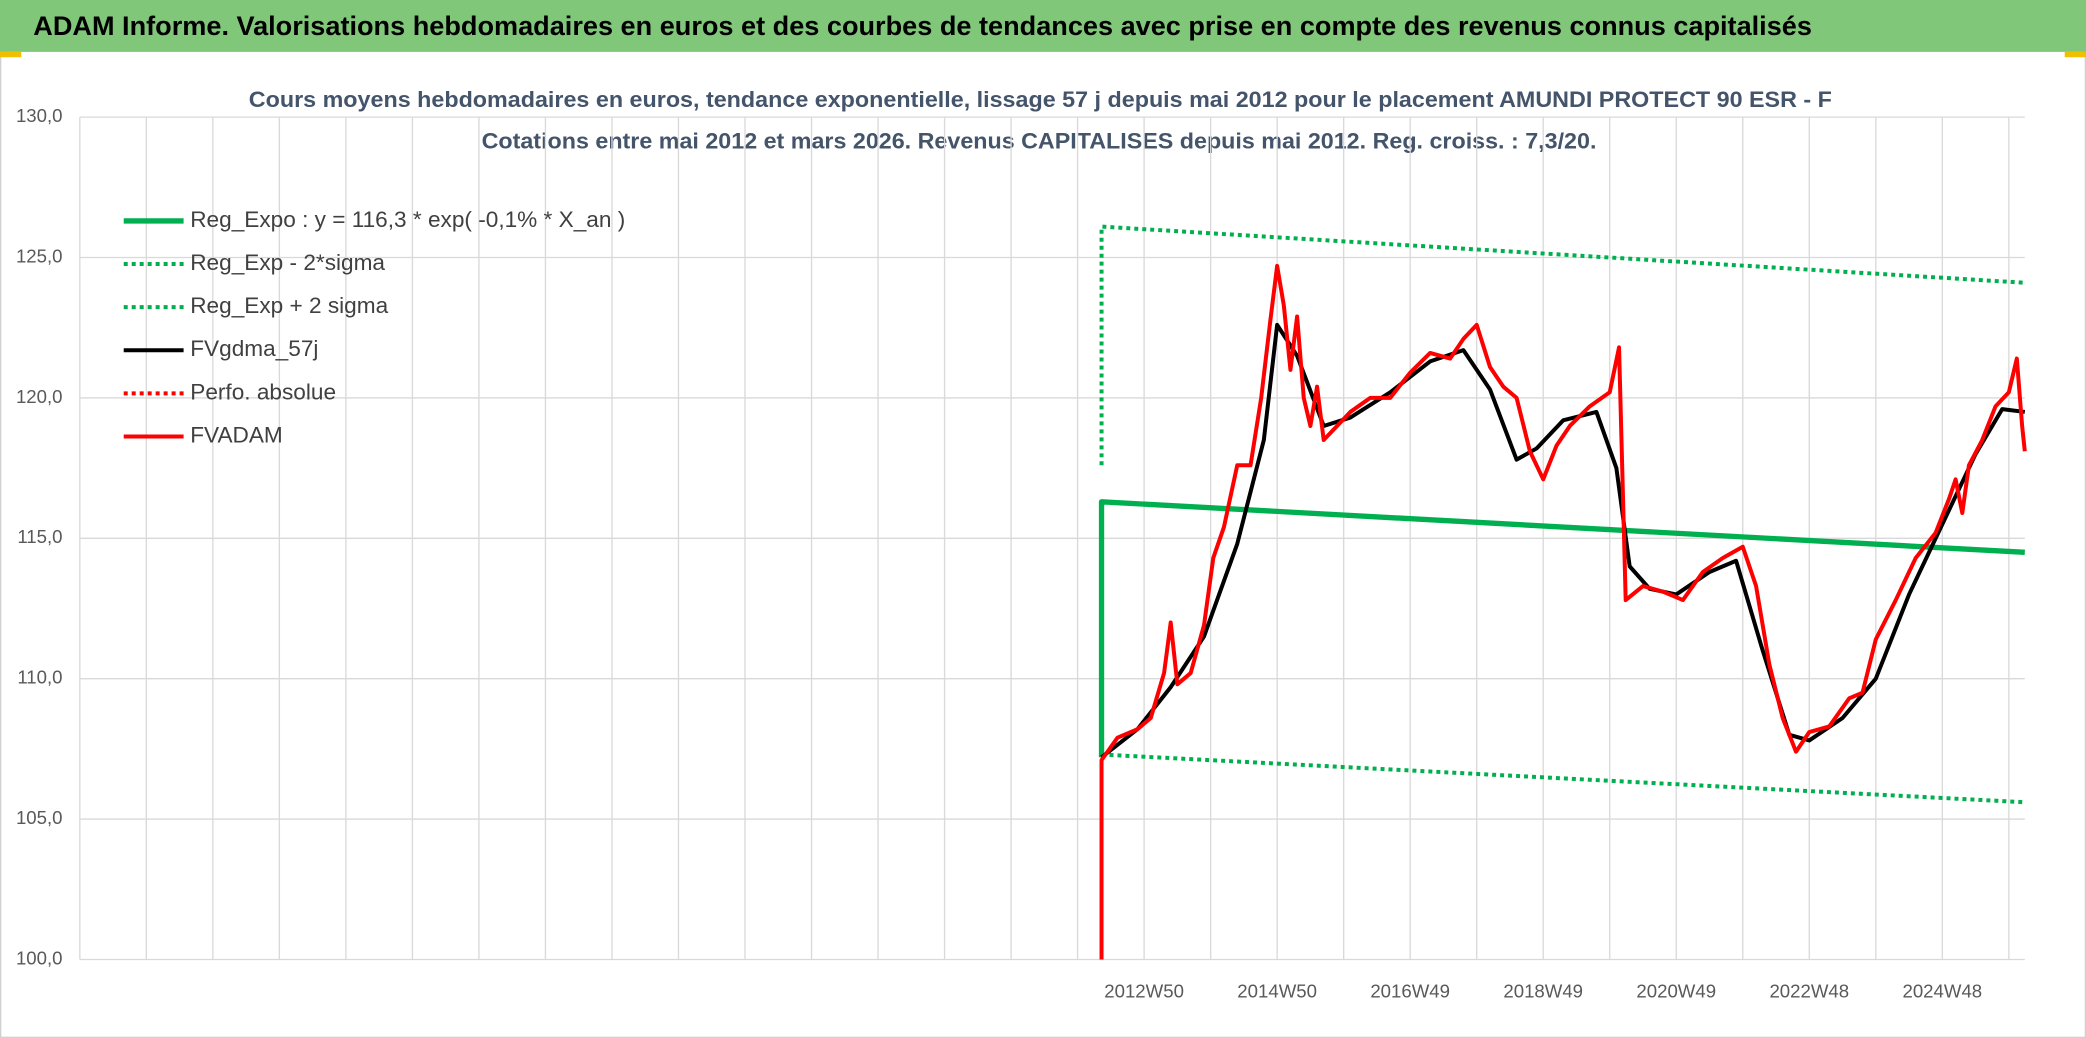  What do you see at coordinates (1809, 991) in the screenshot?
I see `x-tick-label: 2022W48` at bounding box center [1809, 991].